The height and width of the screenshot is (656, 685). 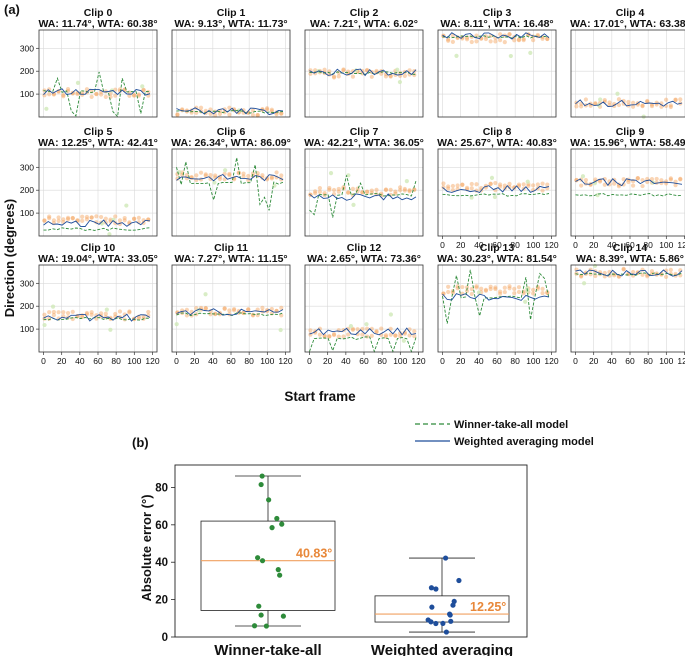 What do you see at coordinates (497, 62) in the screenshot?
I see `clip-panel-3: Clip 3WA: 8.11°, WTA: 16.48°` at bounding box center [497, 62].